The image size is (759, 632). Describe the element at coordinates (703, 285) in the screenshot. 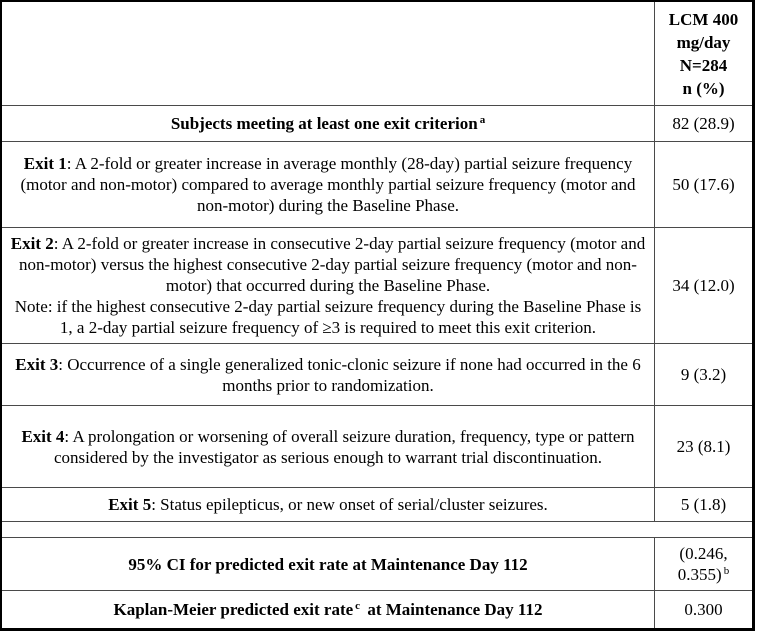

I see `exit-2-value: 34 (12.0)` at that location.